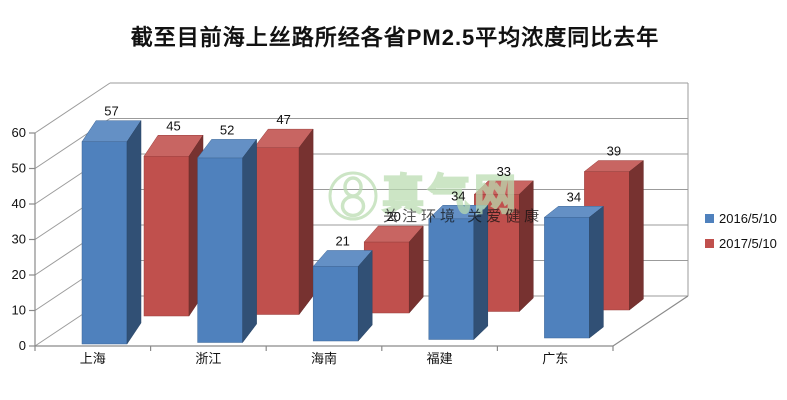  Describe the element at coordinates (19, 132) in the screenshot. I see `y-tick-label: 60` at that location.